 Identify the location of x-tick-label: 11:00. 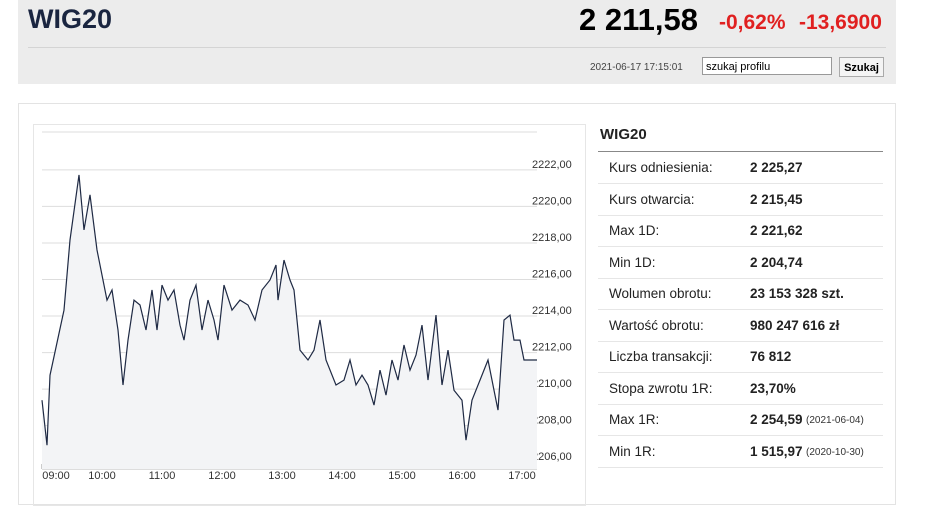
(162, 476).